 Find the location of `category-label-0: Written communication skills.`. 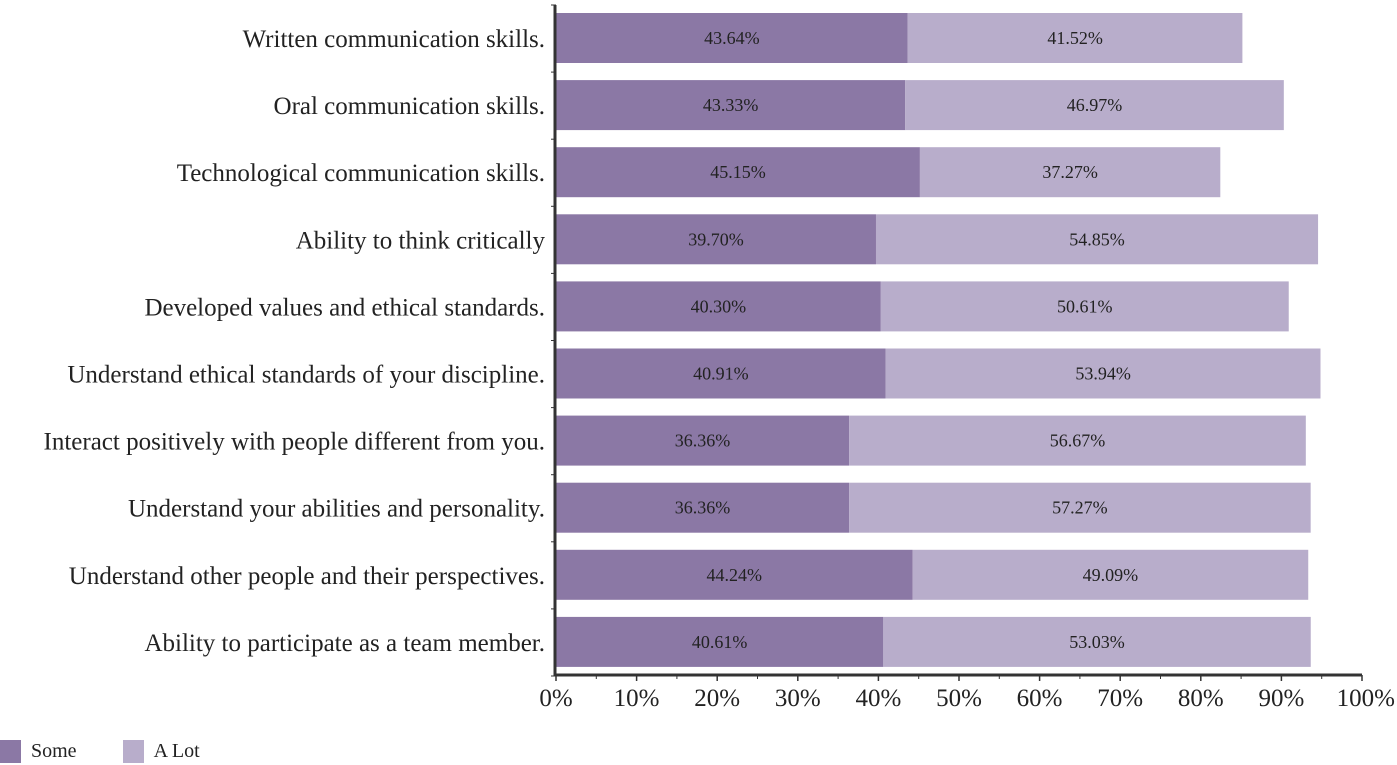

category-label-0: Written communication skills. is located at coordinates (394, 39).